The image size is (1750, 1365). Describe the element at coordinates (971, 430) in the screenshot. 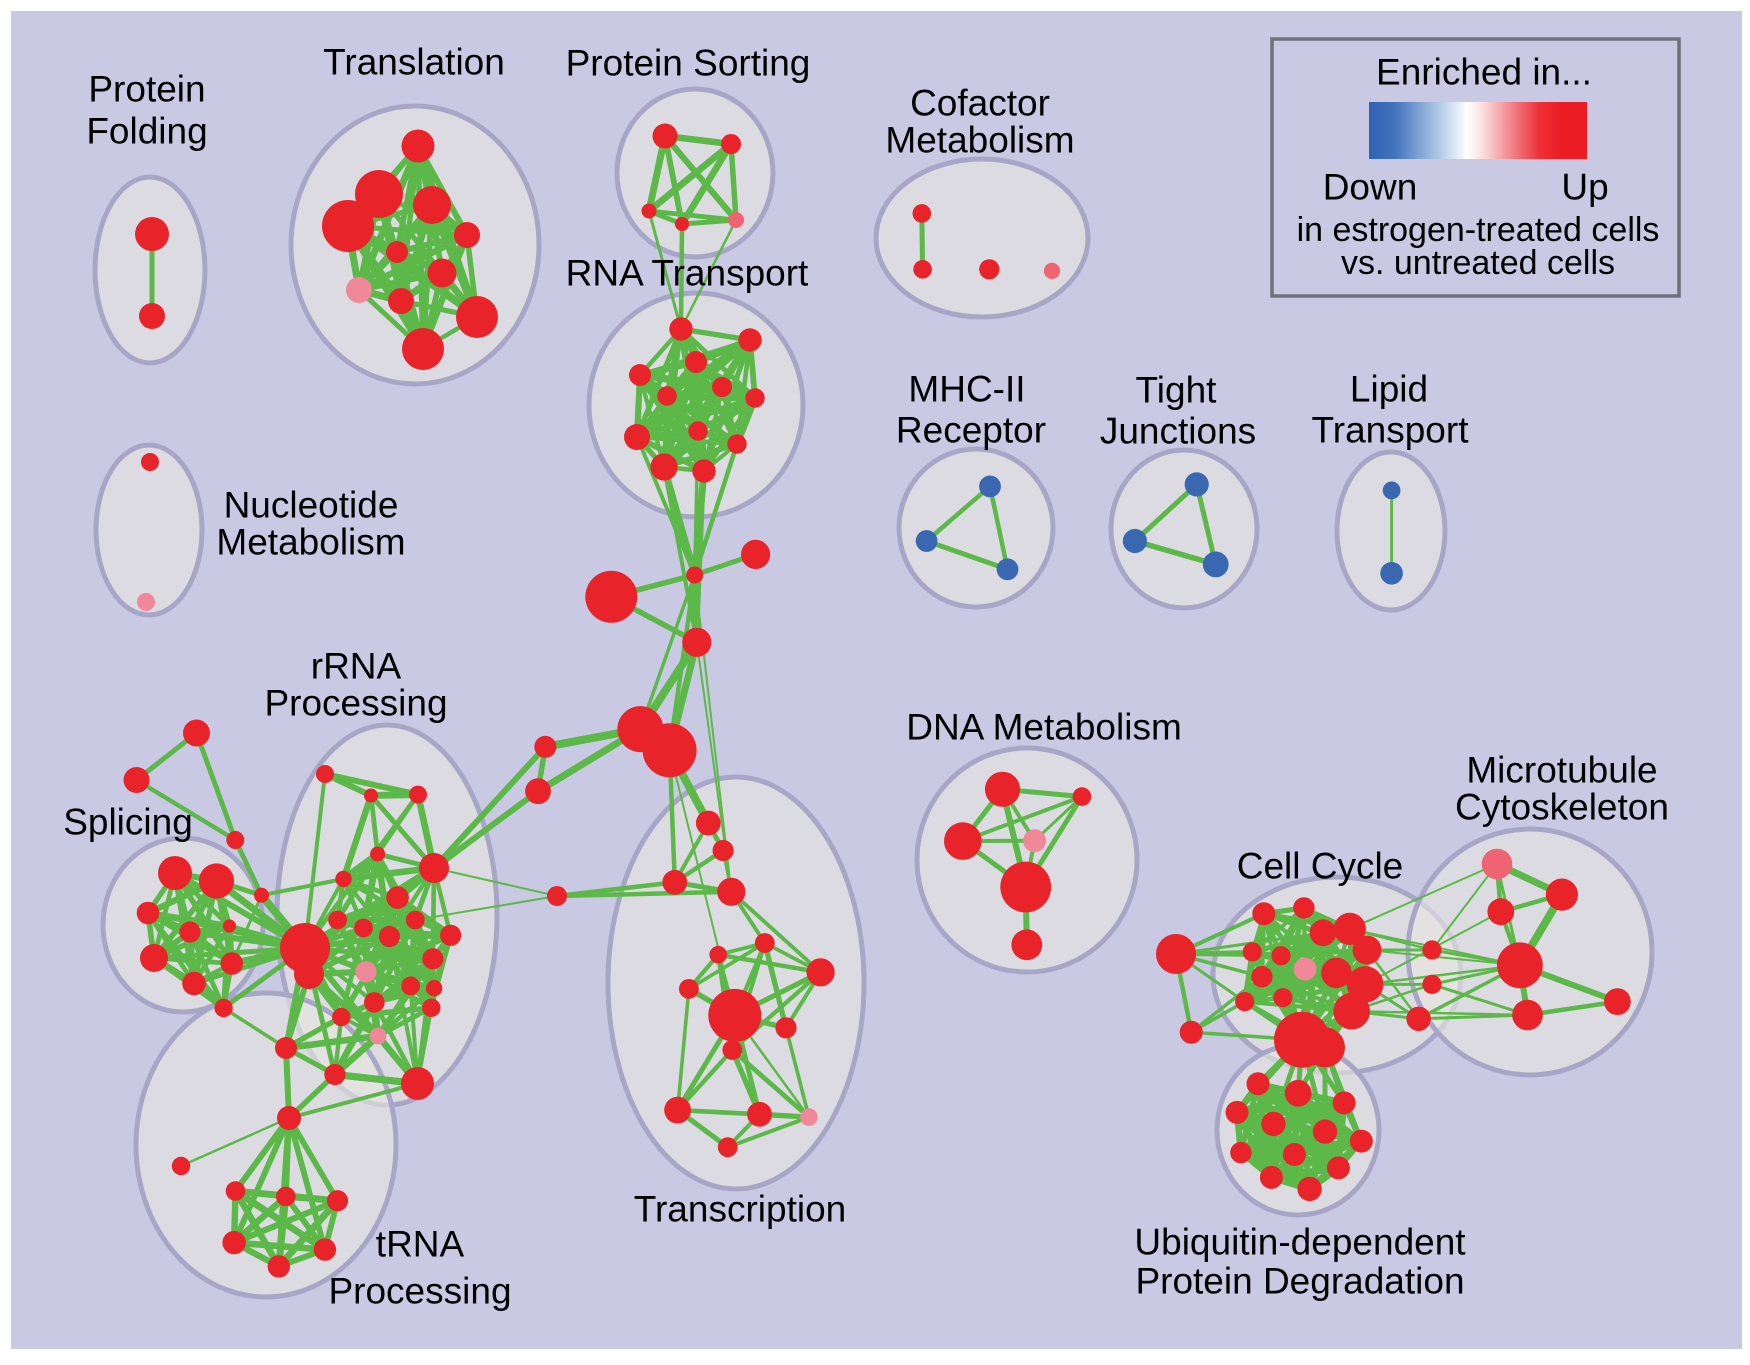

I see `svg-text: Receptor` at that location.